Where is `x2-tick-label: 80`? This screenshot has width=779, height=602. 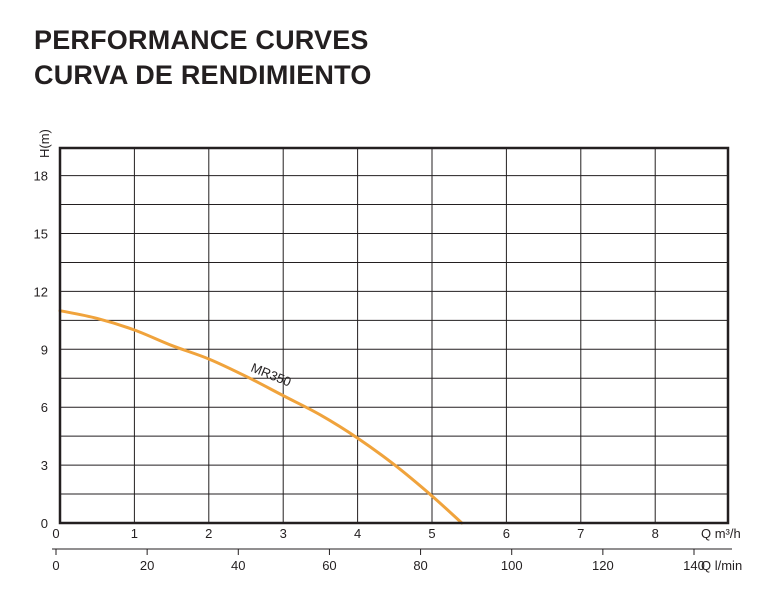
x2-tick-label: 80 is located at coordinates (420, 565).